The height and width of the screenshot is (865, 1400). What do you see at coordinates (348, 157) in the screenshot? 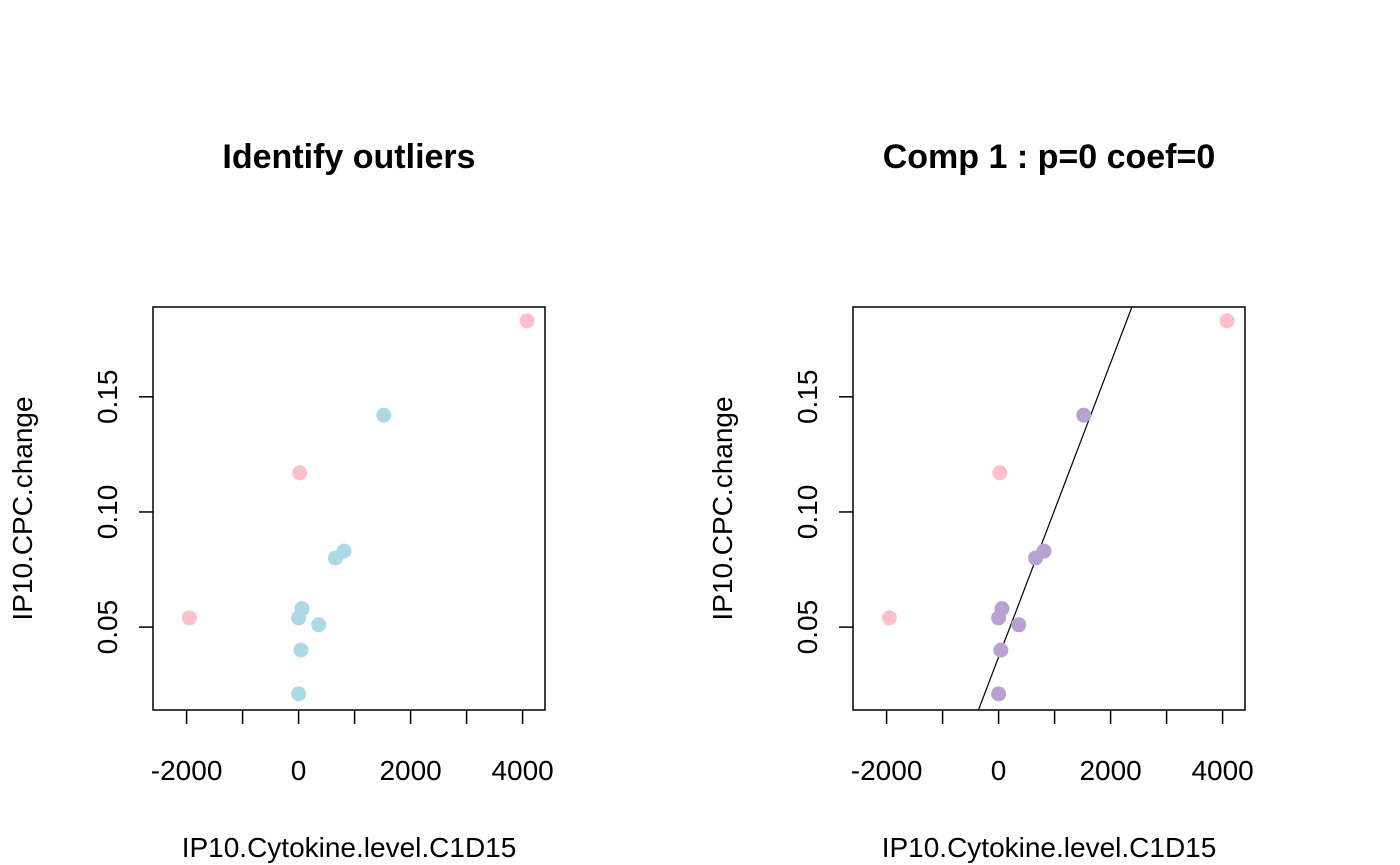
I see `chart-title: Identify outliers` at bounding box center [348, 157].